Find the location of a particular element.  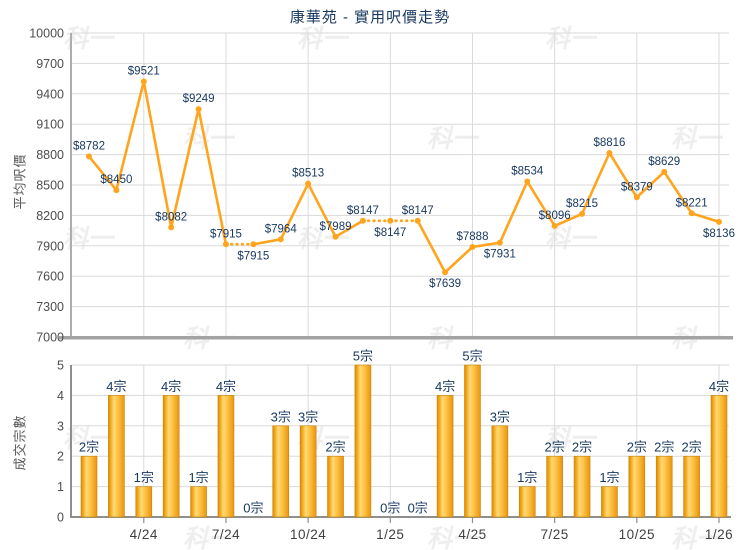

price-value-label: $9521 is located at coordinates (144, 72).